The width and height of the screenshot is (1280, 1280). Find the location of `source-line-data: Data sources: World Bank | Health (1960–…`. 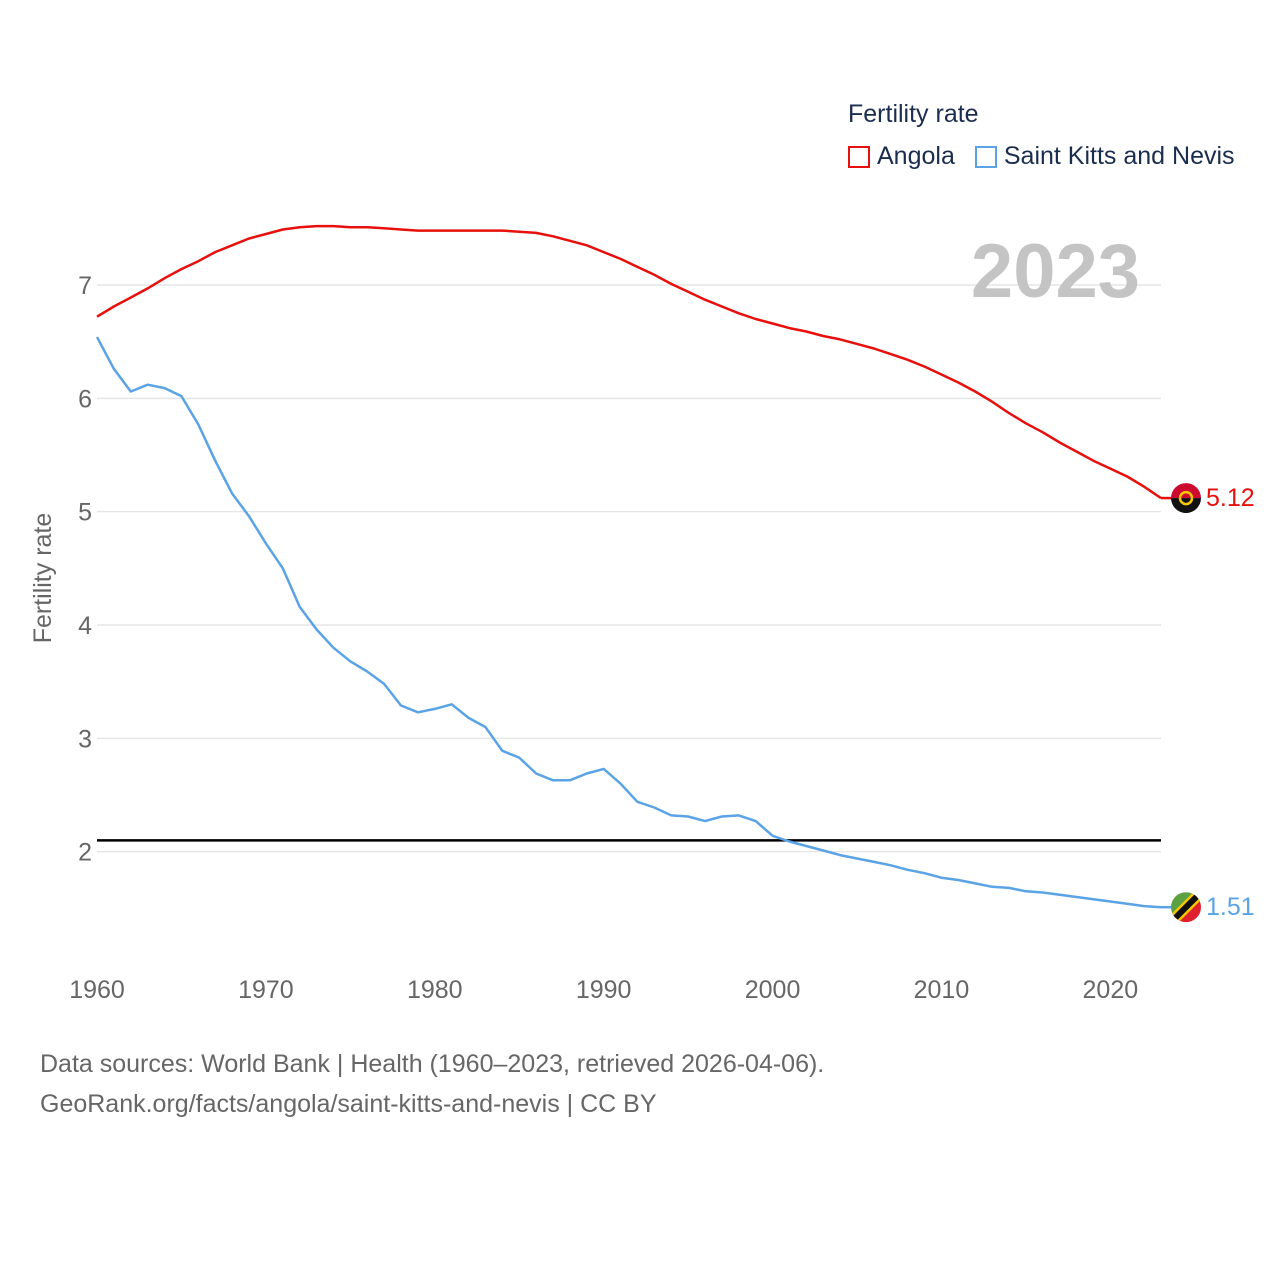

source-line-data: Data sources: World Bank | Health (1960–… is located at coordinates (432, 1064).